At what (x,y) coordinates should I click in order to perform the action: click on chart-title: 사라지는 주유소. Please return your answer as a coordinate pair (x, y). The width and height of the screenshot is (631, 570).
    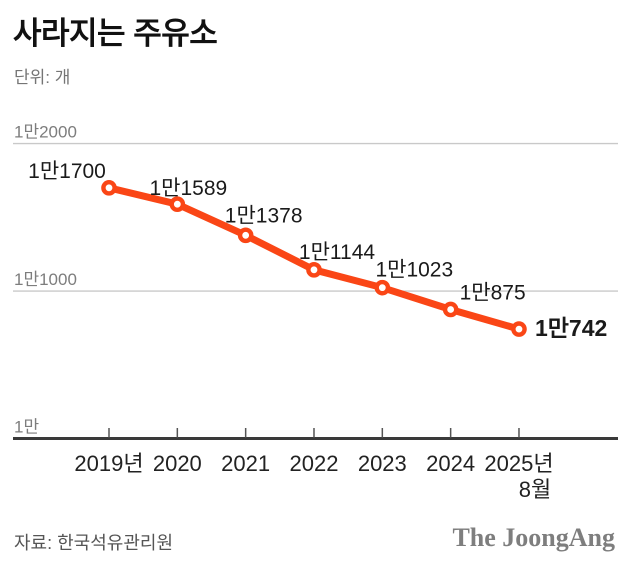
    Looking at the image, I should click on (115, 33).